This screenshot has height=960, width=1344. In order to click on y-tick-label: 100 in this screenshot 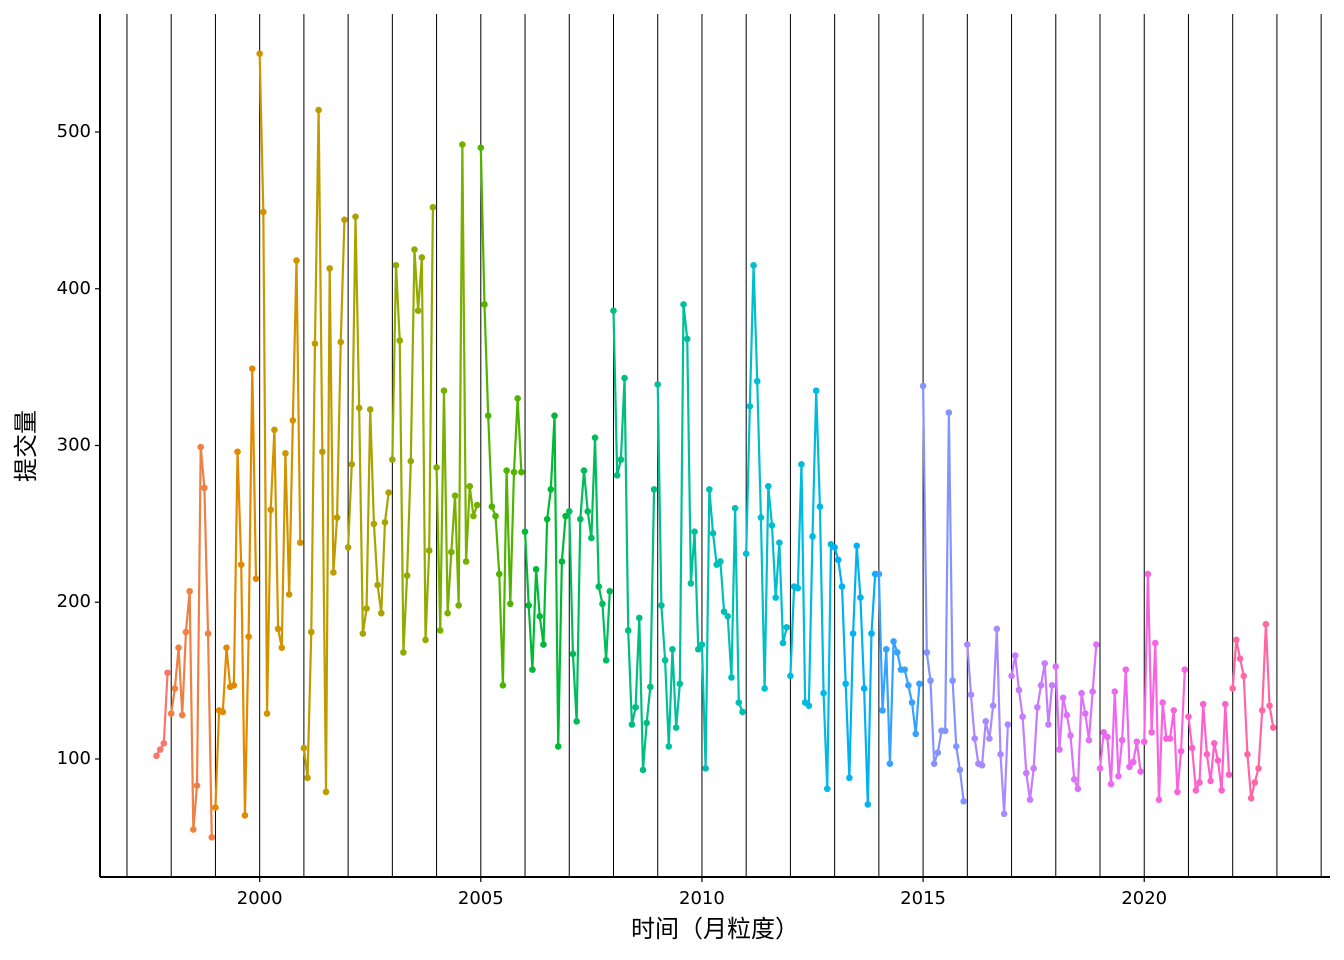, I will do `click(74, 758)`.